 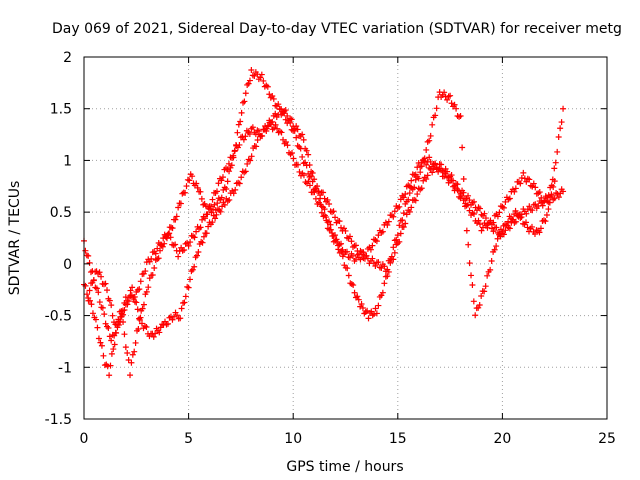 What do you see at coordinates (188, 439) in the screenshot?
I see `x-tick-label: 5` at bounding box center [188, 439].